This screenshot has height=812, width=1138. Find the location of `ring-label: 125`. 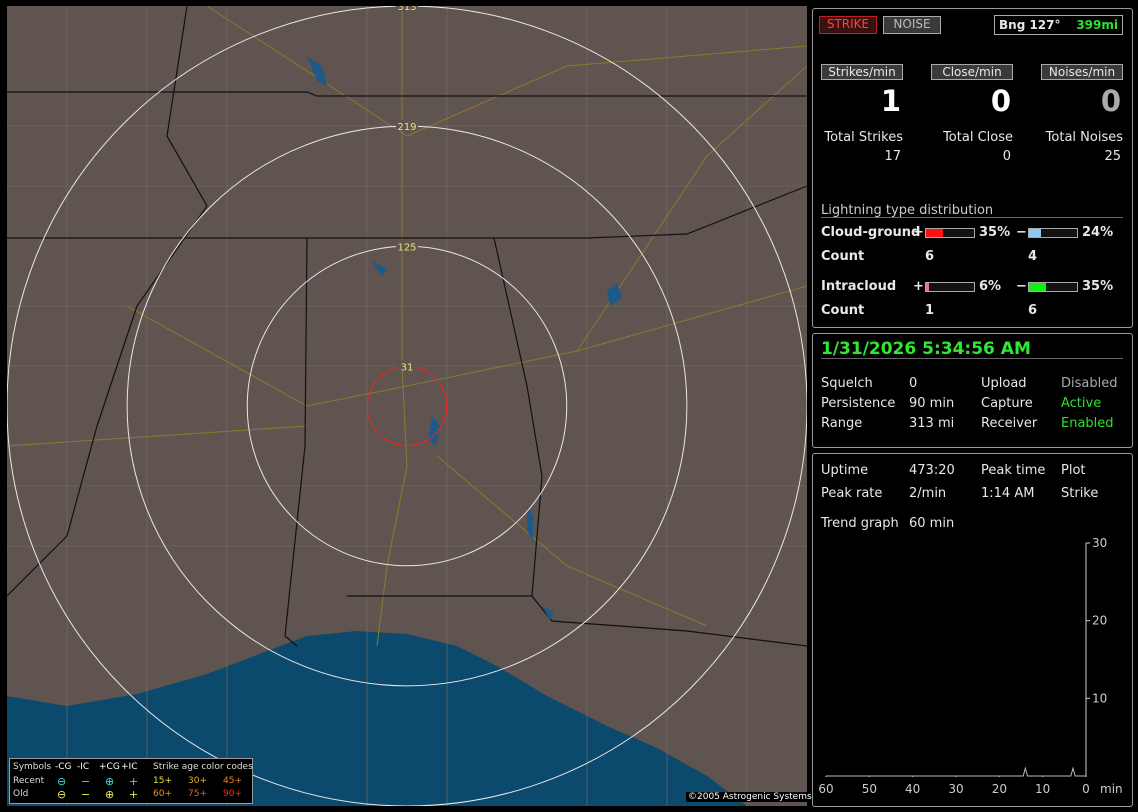

ring-label: 125 is located at coordinates (406, 247).